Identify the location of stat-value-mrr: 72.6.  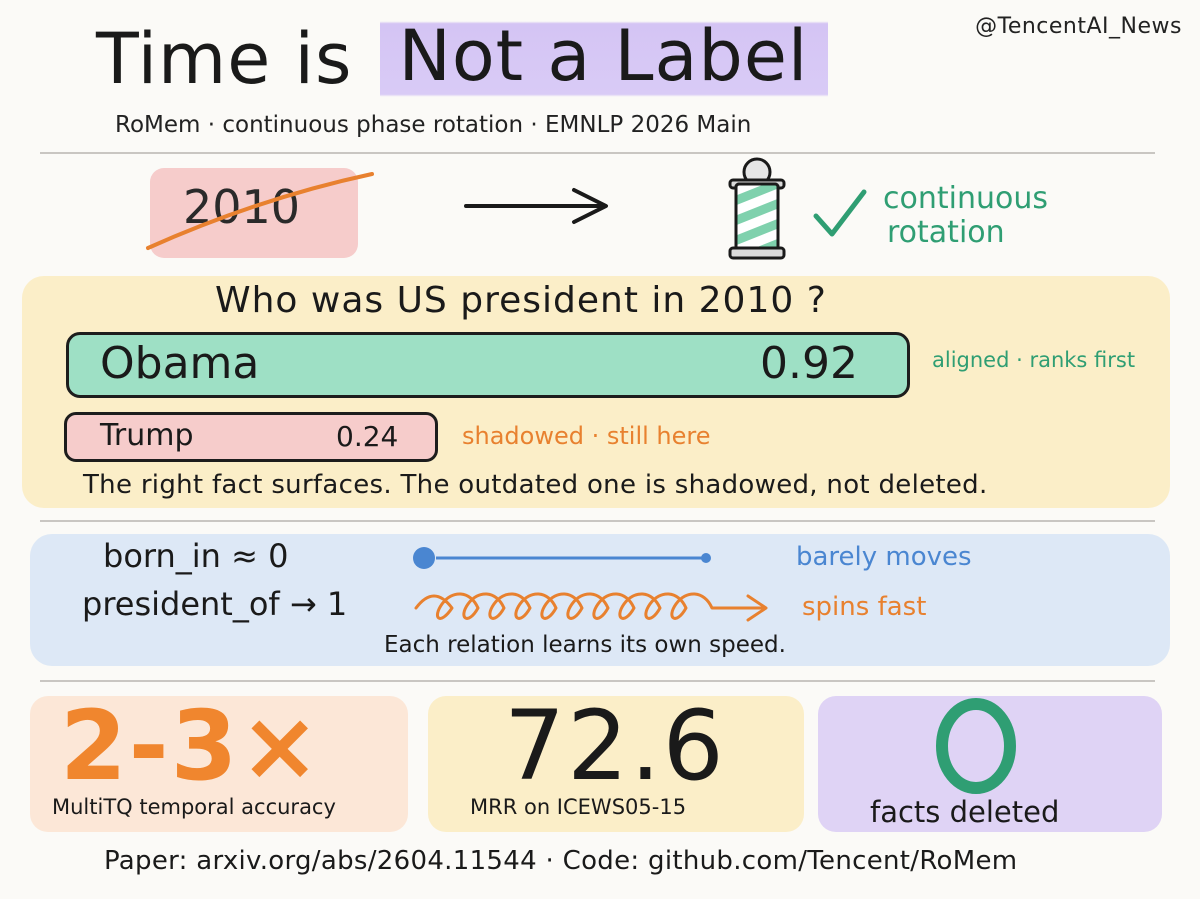
(615, 746).